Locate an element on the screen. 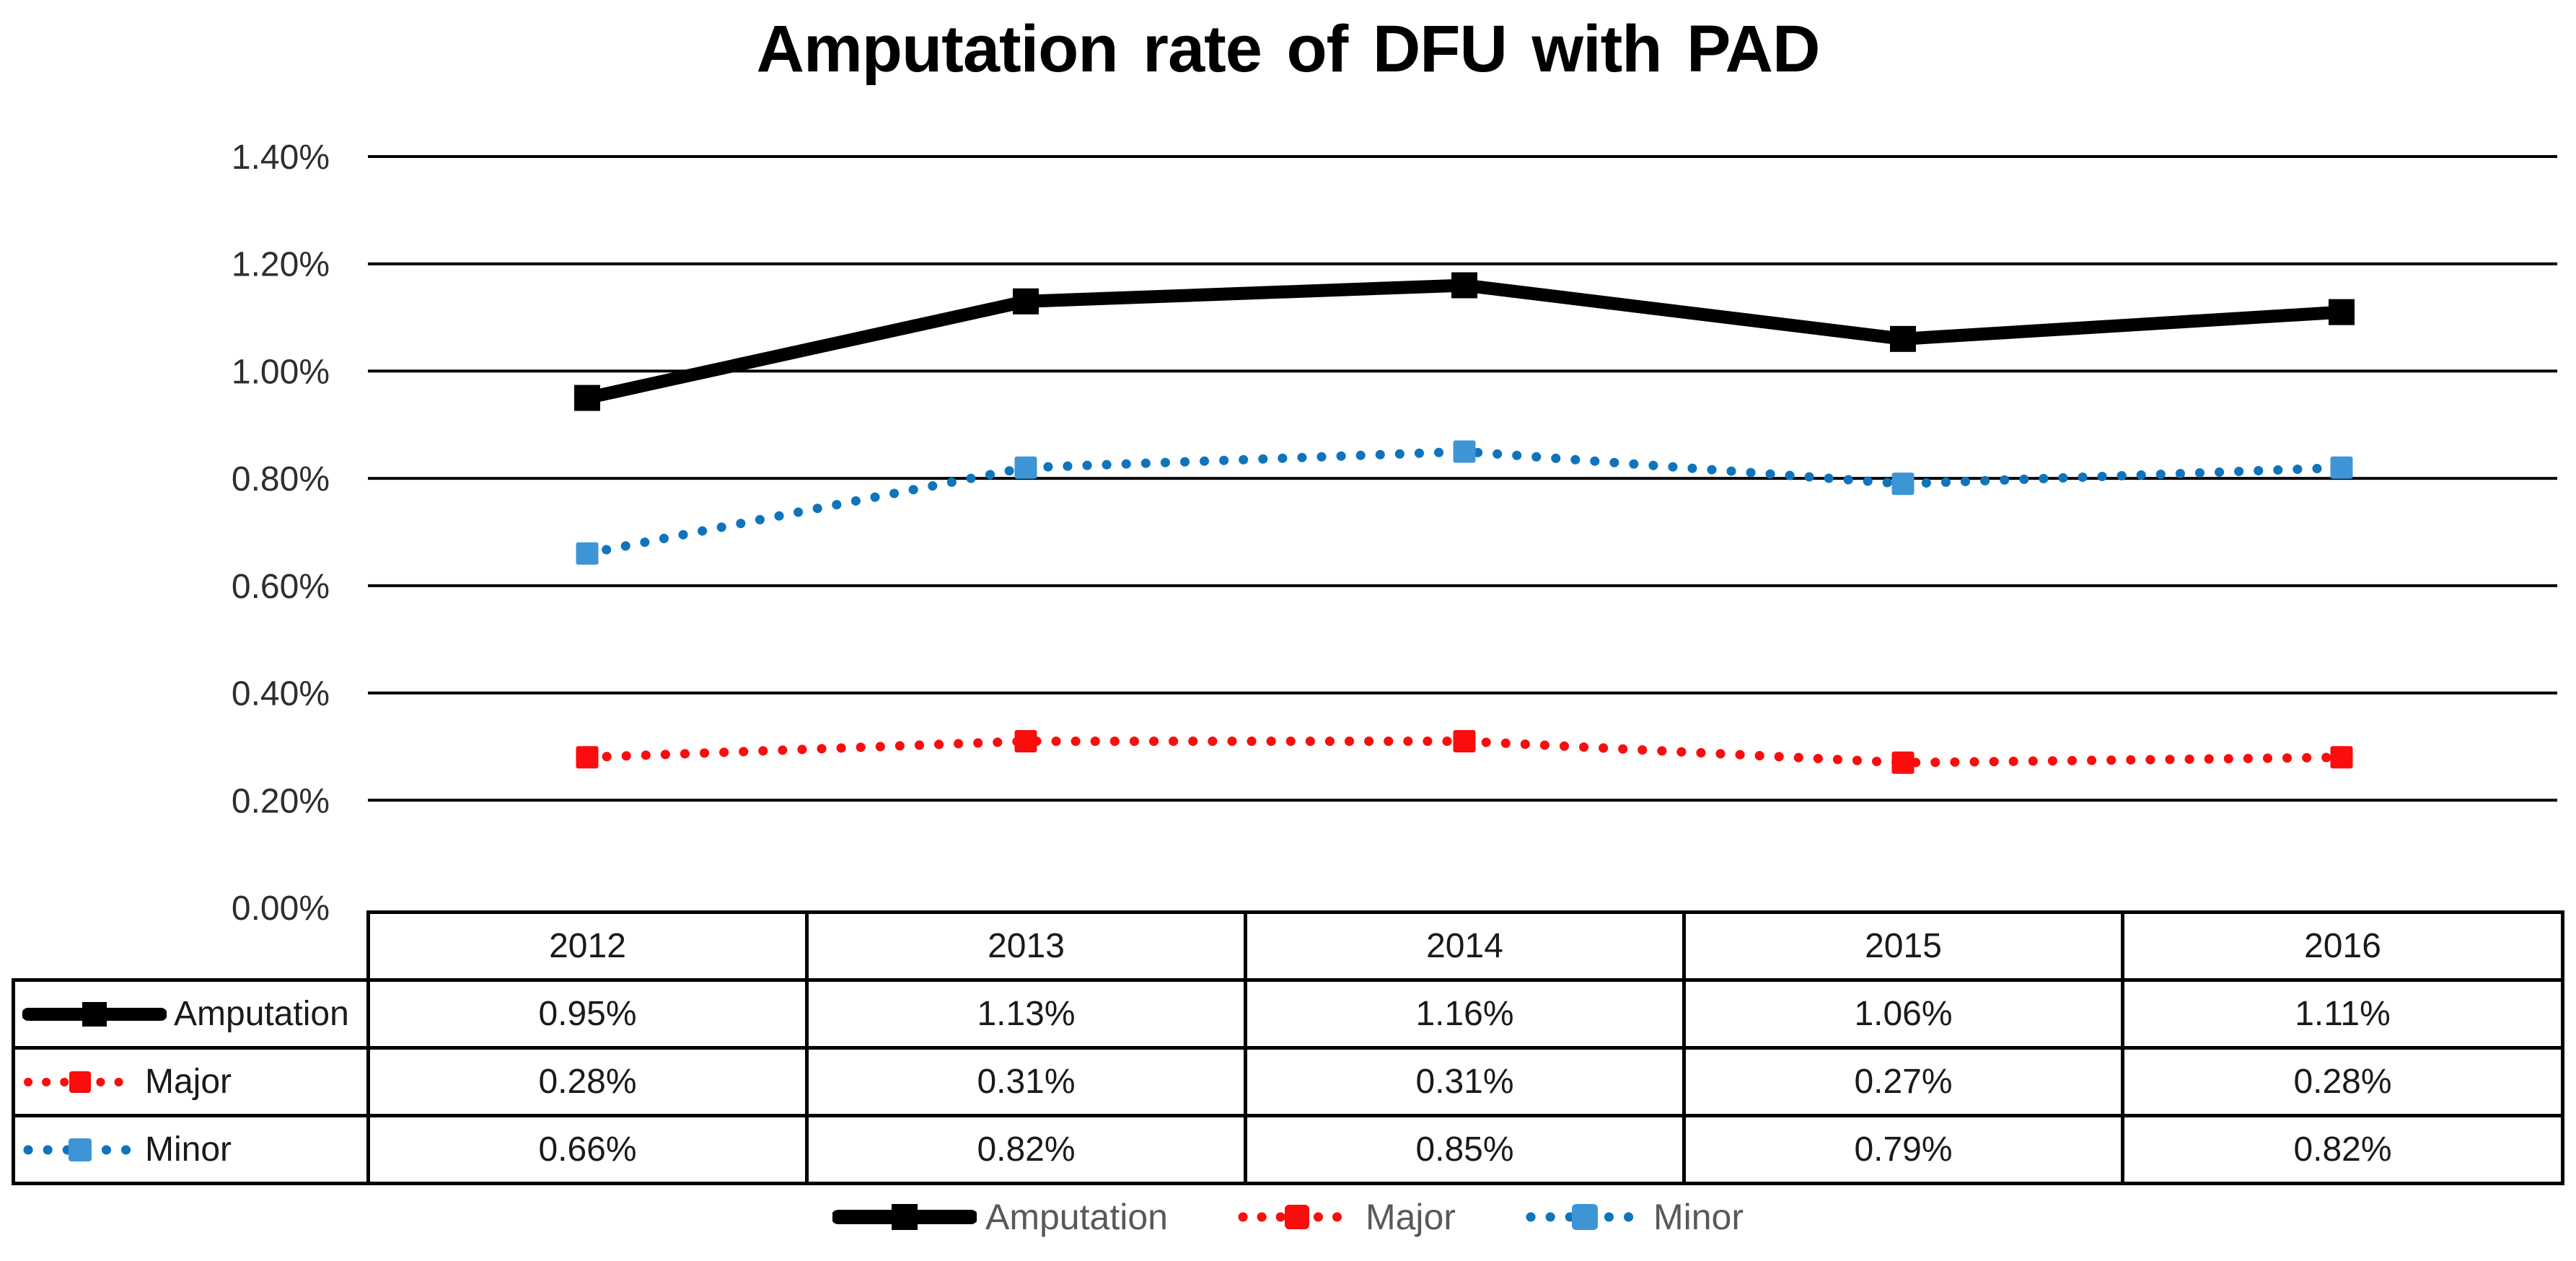 The image size is (2576, 1261). legend-item-minor: Minor is located at coordinates (1634, 1217).